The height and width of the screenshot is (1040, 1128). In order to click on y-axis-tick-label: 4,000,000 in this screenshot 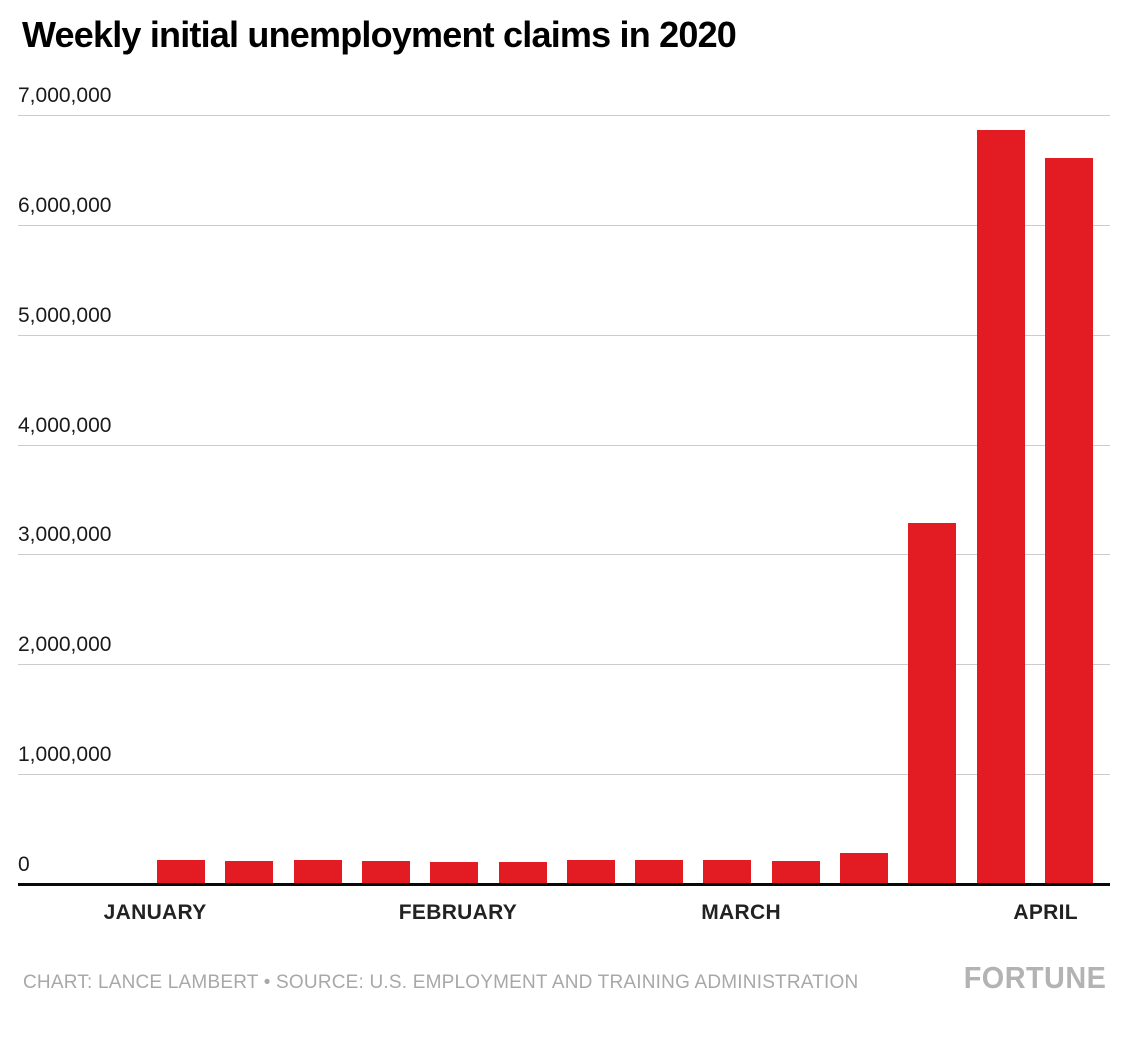, I will do `click(65, 425)`.